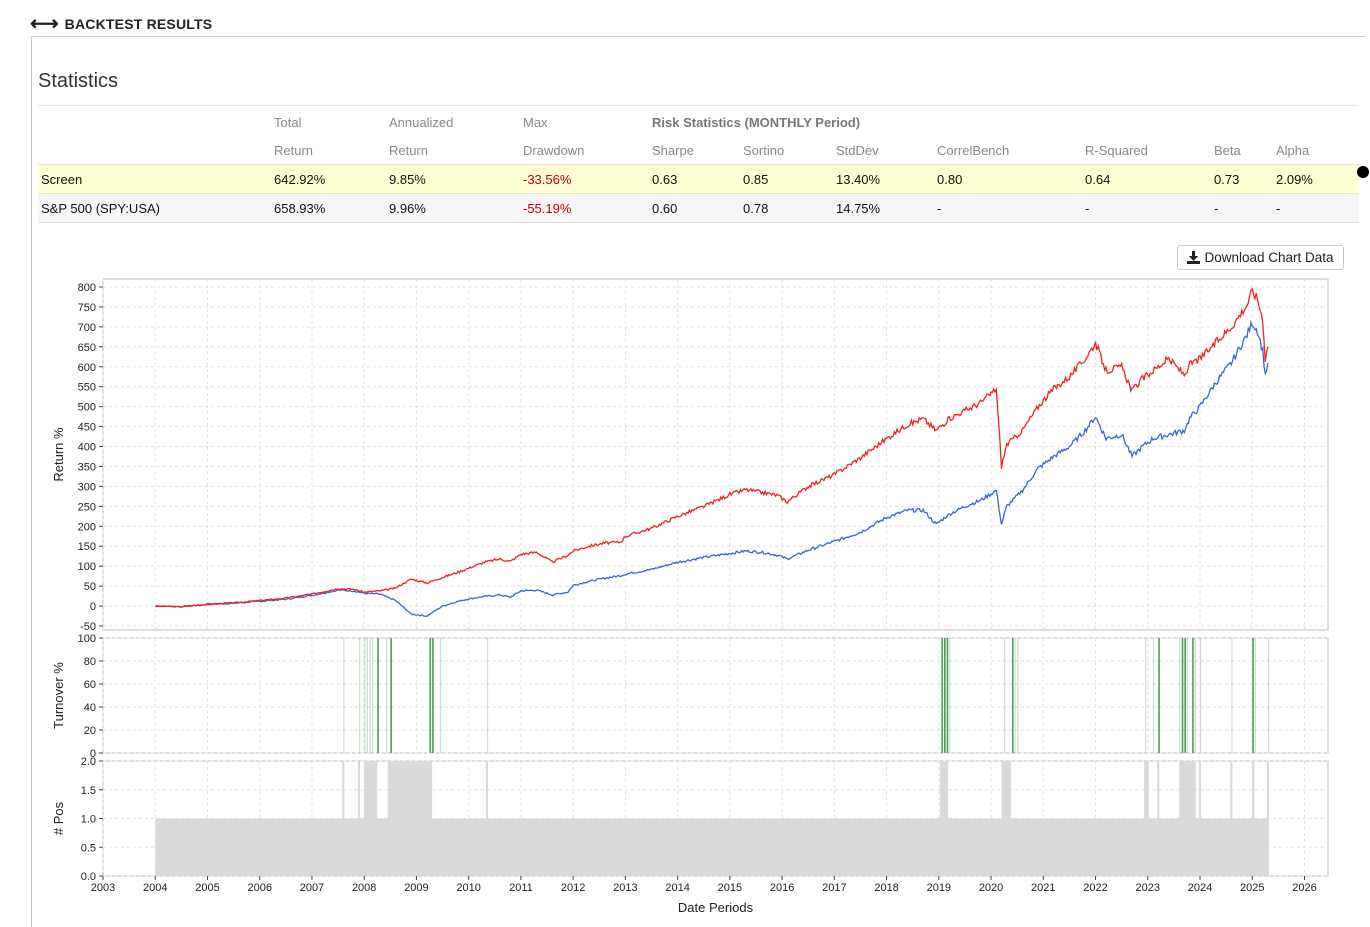  Describe the element at coordinates (58, 454) in the screenshot. I see `y-axis-label: Return %` at that location.